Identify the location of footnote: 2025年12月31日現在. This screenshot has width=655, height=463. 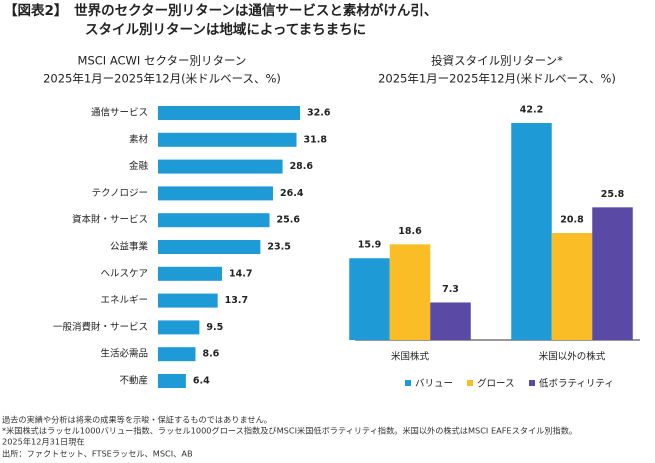
(43, 442).